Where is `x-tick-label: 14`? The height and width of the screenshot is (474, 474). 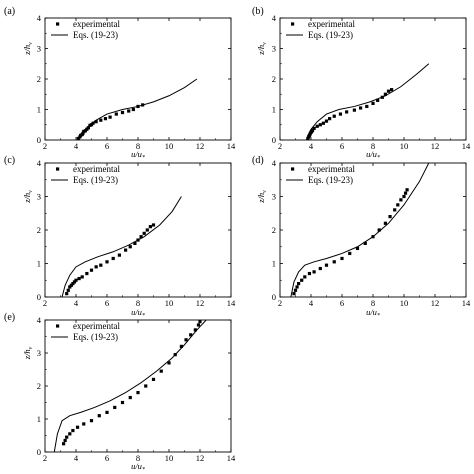
x-tick-label: 14 is located at coordinates (231, 303).